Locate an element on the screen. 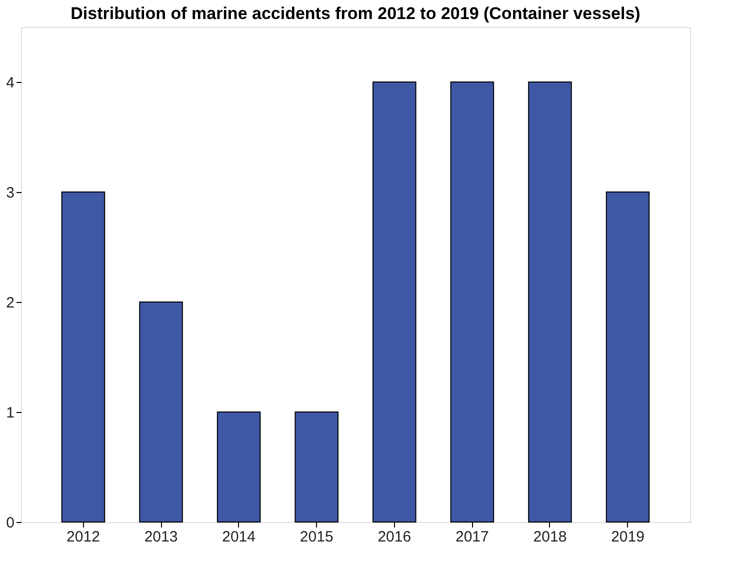 Image resolution: width=744 pixels, height=563 pixels. x-tick-label: 2012 is located at coordinates (83, 537).